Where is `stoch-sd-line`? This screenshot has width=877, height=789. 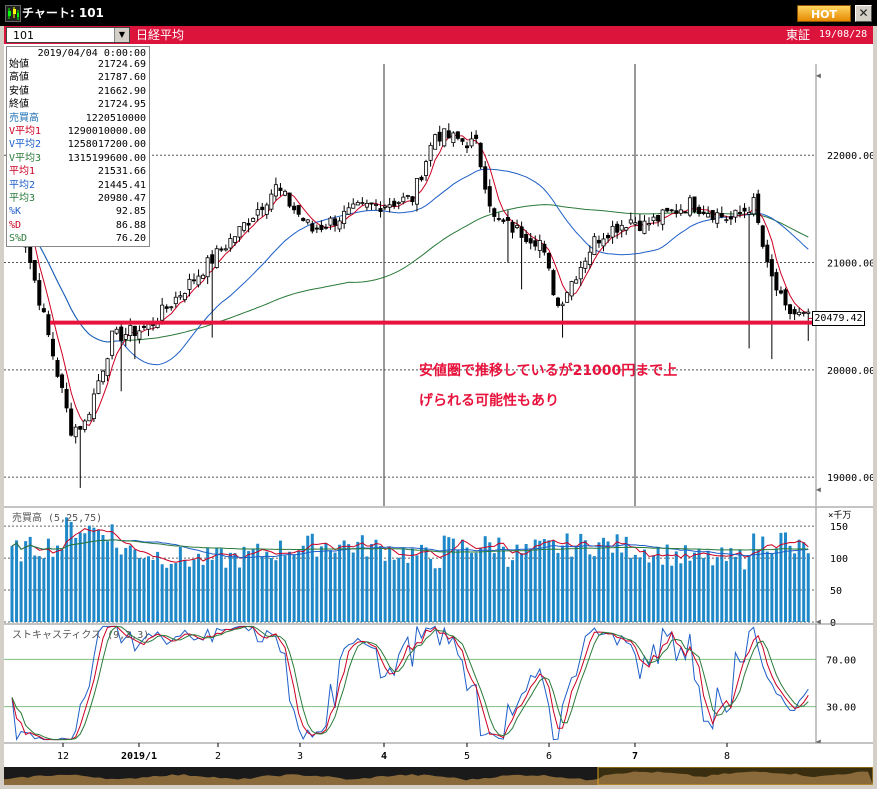 stoch-sd-line is located at coordinates (410, 683).